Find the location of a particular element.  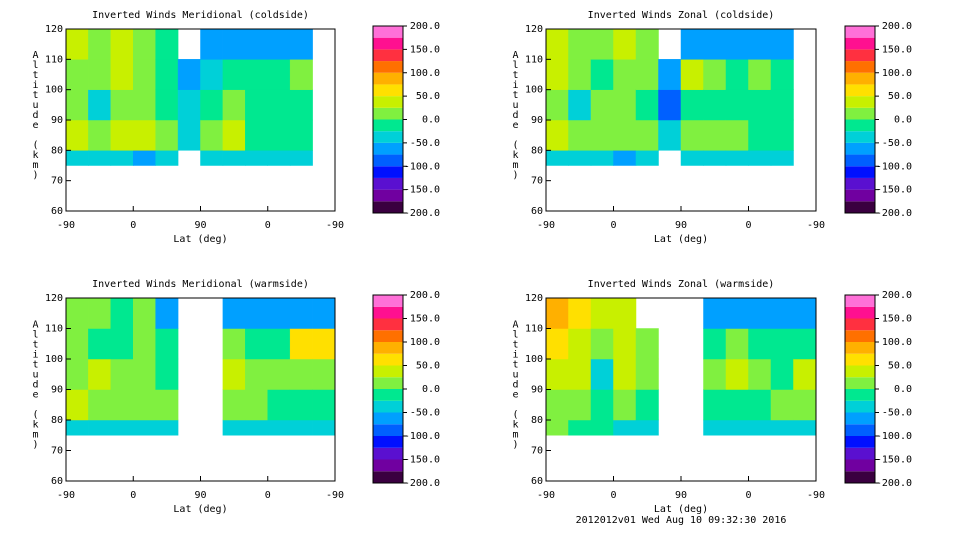

y-tick-label: 80 is located at coordinates (537, 420).